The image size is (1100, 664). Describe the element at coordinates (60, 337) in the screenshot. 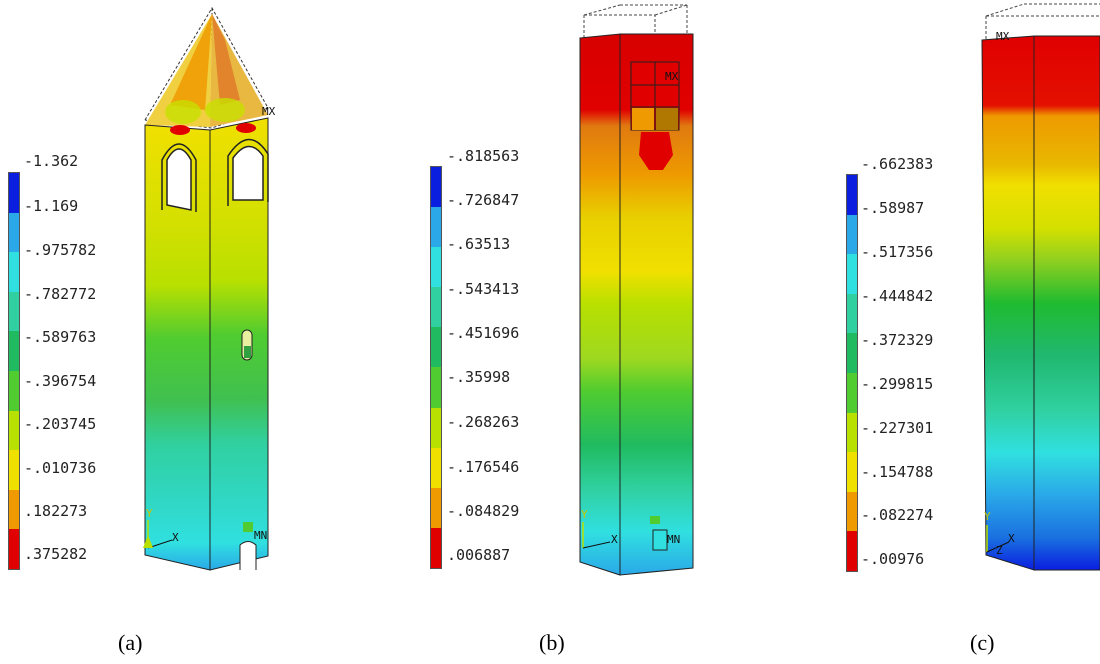

I see `legend-tick: -.589763` at that location.